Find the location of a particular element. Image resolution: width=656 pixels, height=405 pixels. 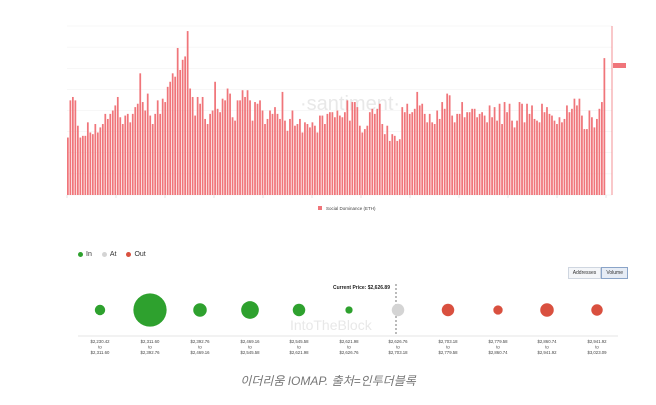

range-label: $2,703.18 is located at coordinates (448, 341).